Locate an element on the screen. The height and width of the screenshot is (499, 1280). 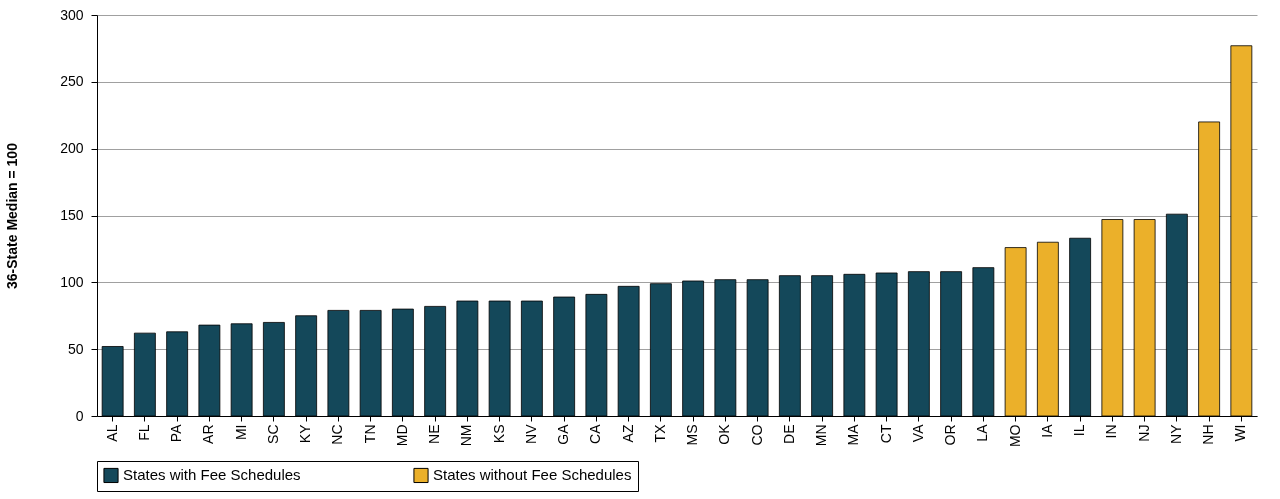
y-axis-title: 36-State Median = 100 is located at coordinates (12, 215).